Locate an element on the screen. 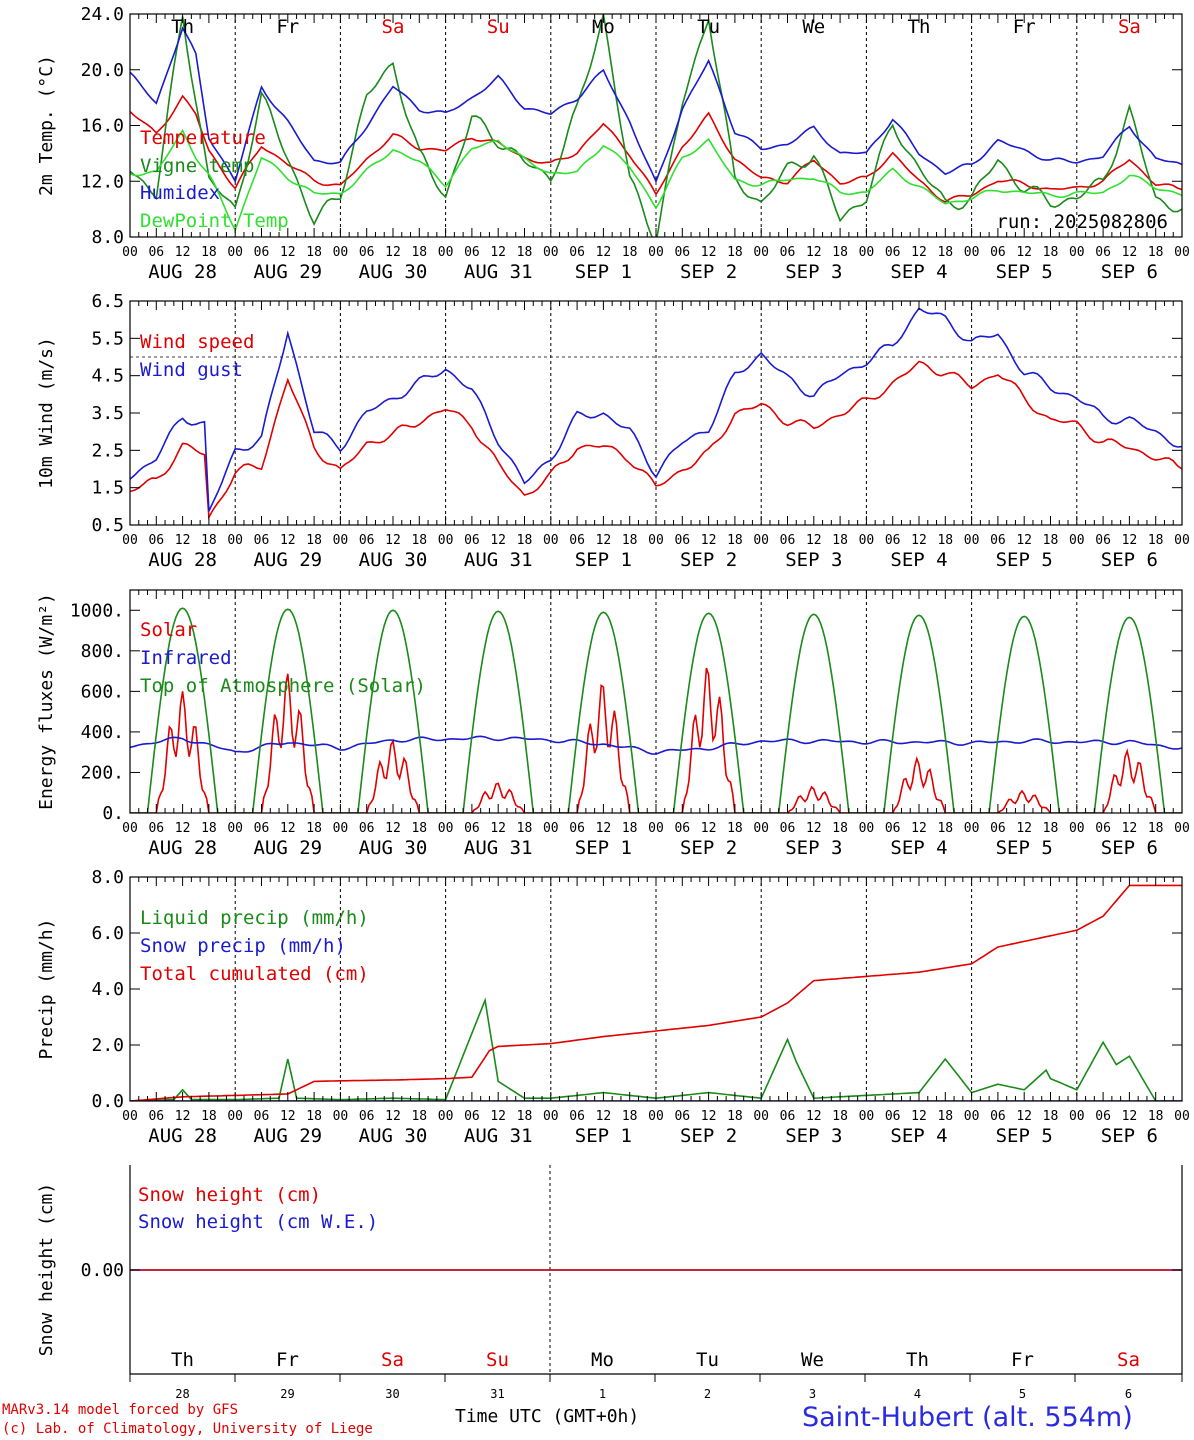 The image size is (1194, 1440). weekday-label: Sa is located at coordinates (1128, 1360).